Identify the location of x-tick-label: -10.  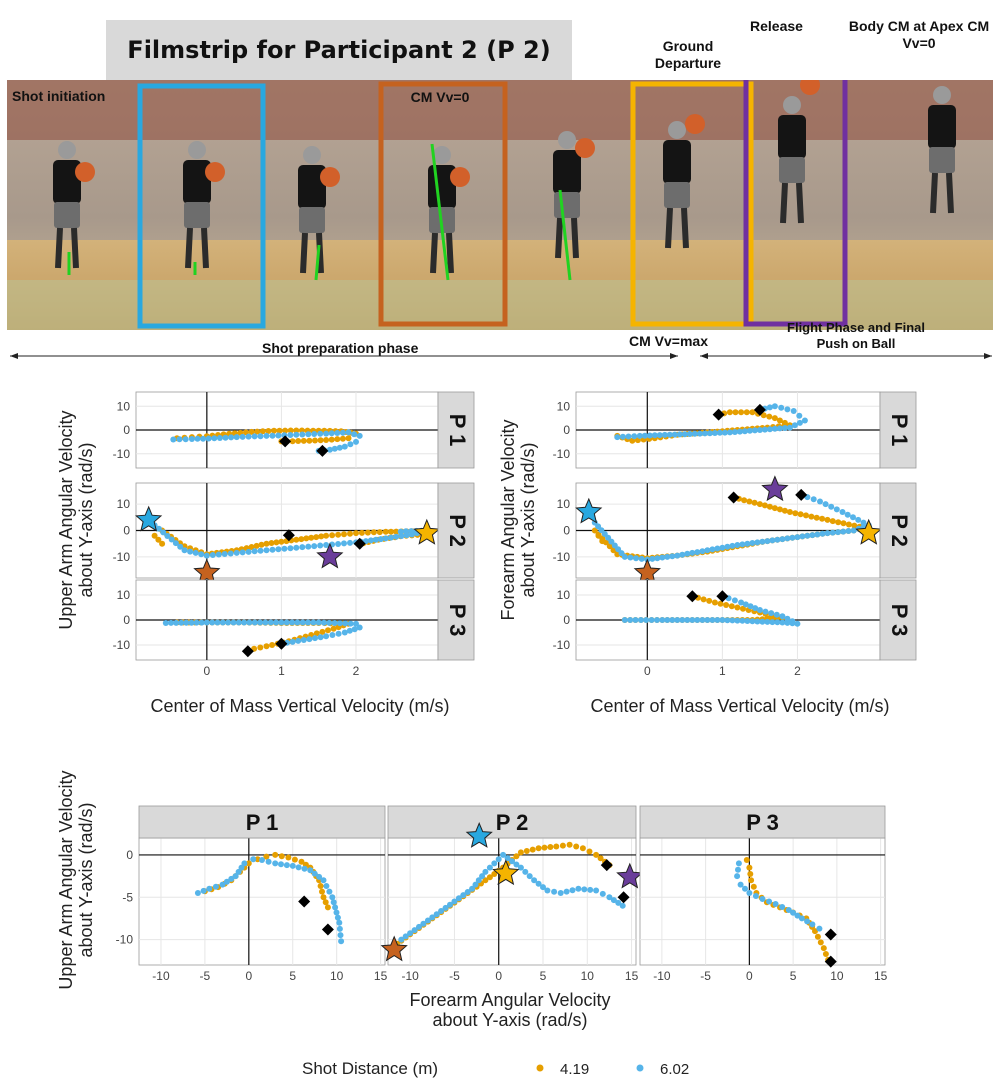
(662, 976).